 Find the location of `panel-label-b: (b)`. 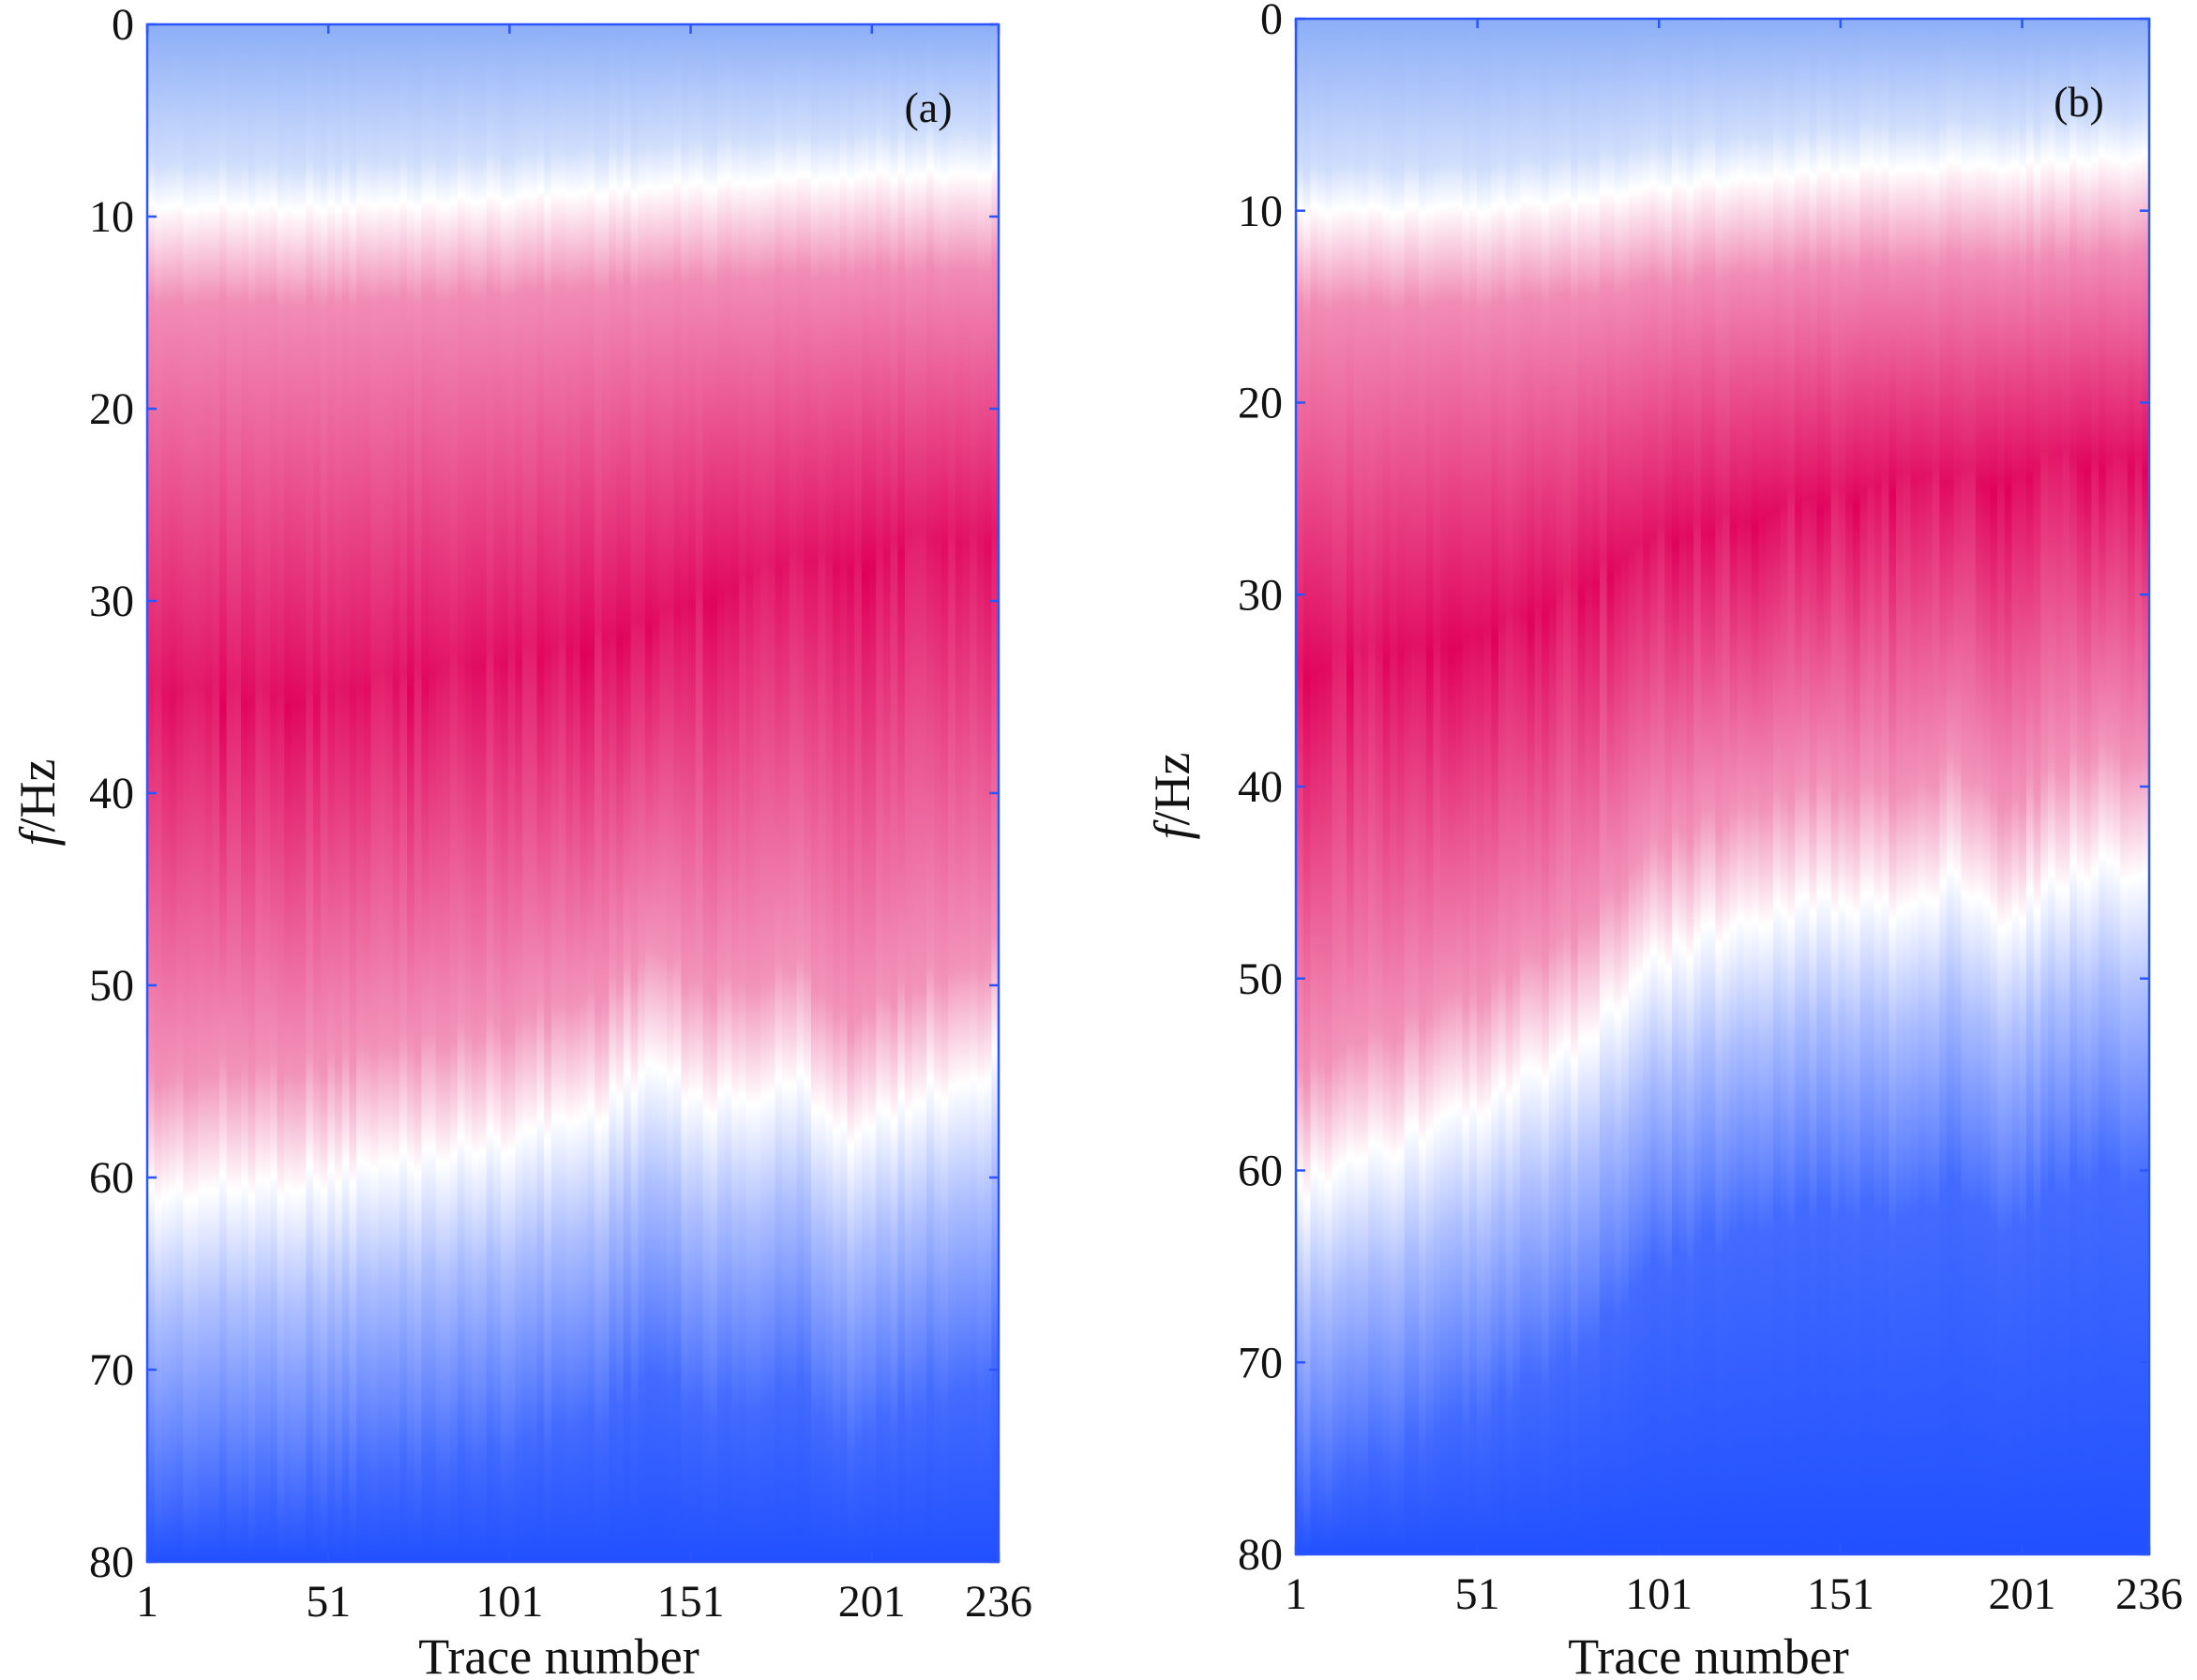

panel-label-b: (b) is located at coordinates (2079, 102).